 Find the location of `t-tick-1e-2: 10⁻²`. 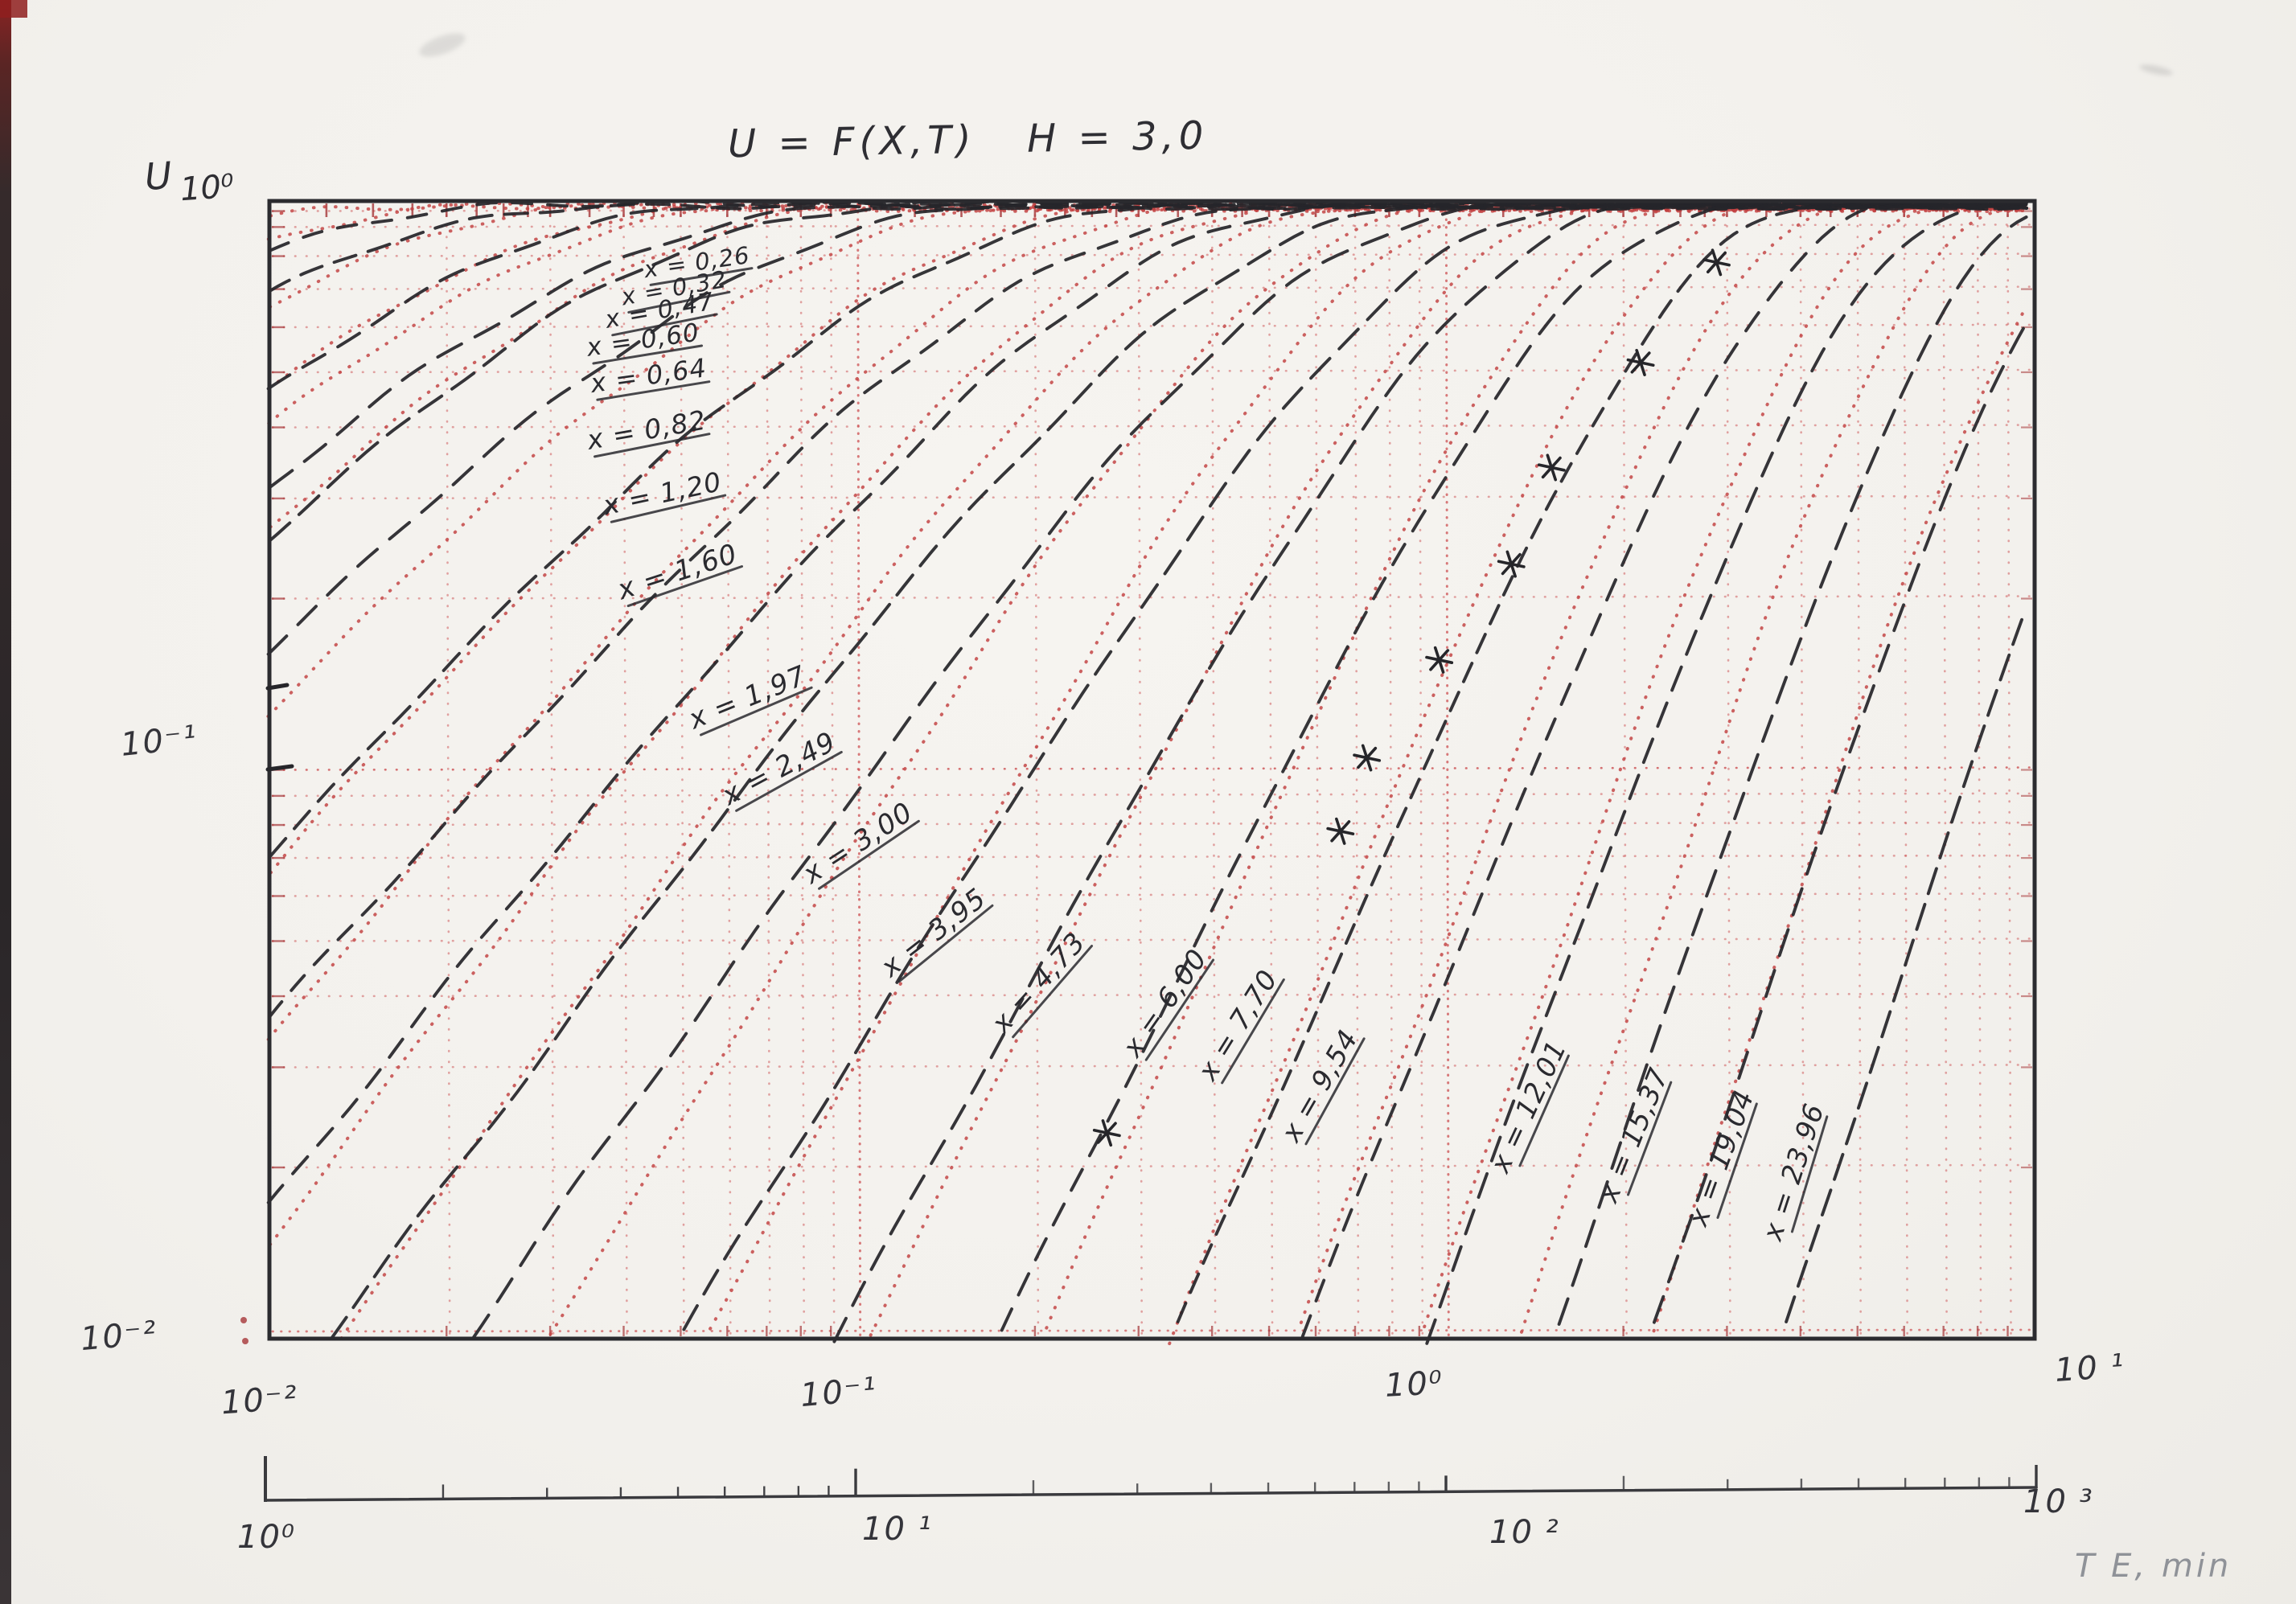

t-tick-1e-2: 10⁻² is located at coordinates (260, 1400).